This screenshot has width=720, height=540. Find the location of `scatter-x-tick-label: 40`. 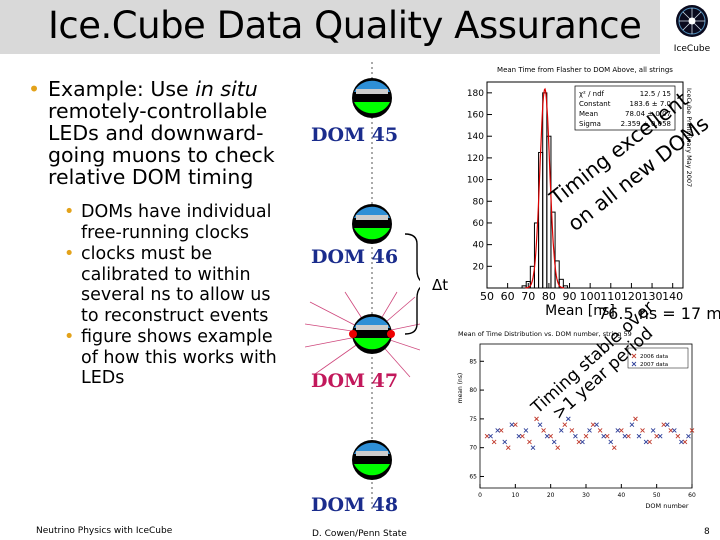

scatter-x-tick-label: 40 is located at coordinates (622, 495).